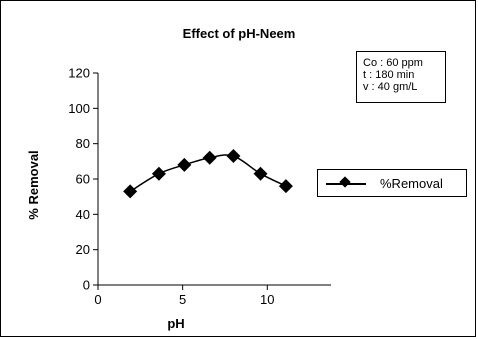 This screenshot has width=478, height=339. Describe the element at coordinates (83, 214) in the screenshot. I see `y-tick-label: 40` at that location.